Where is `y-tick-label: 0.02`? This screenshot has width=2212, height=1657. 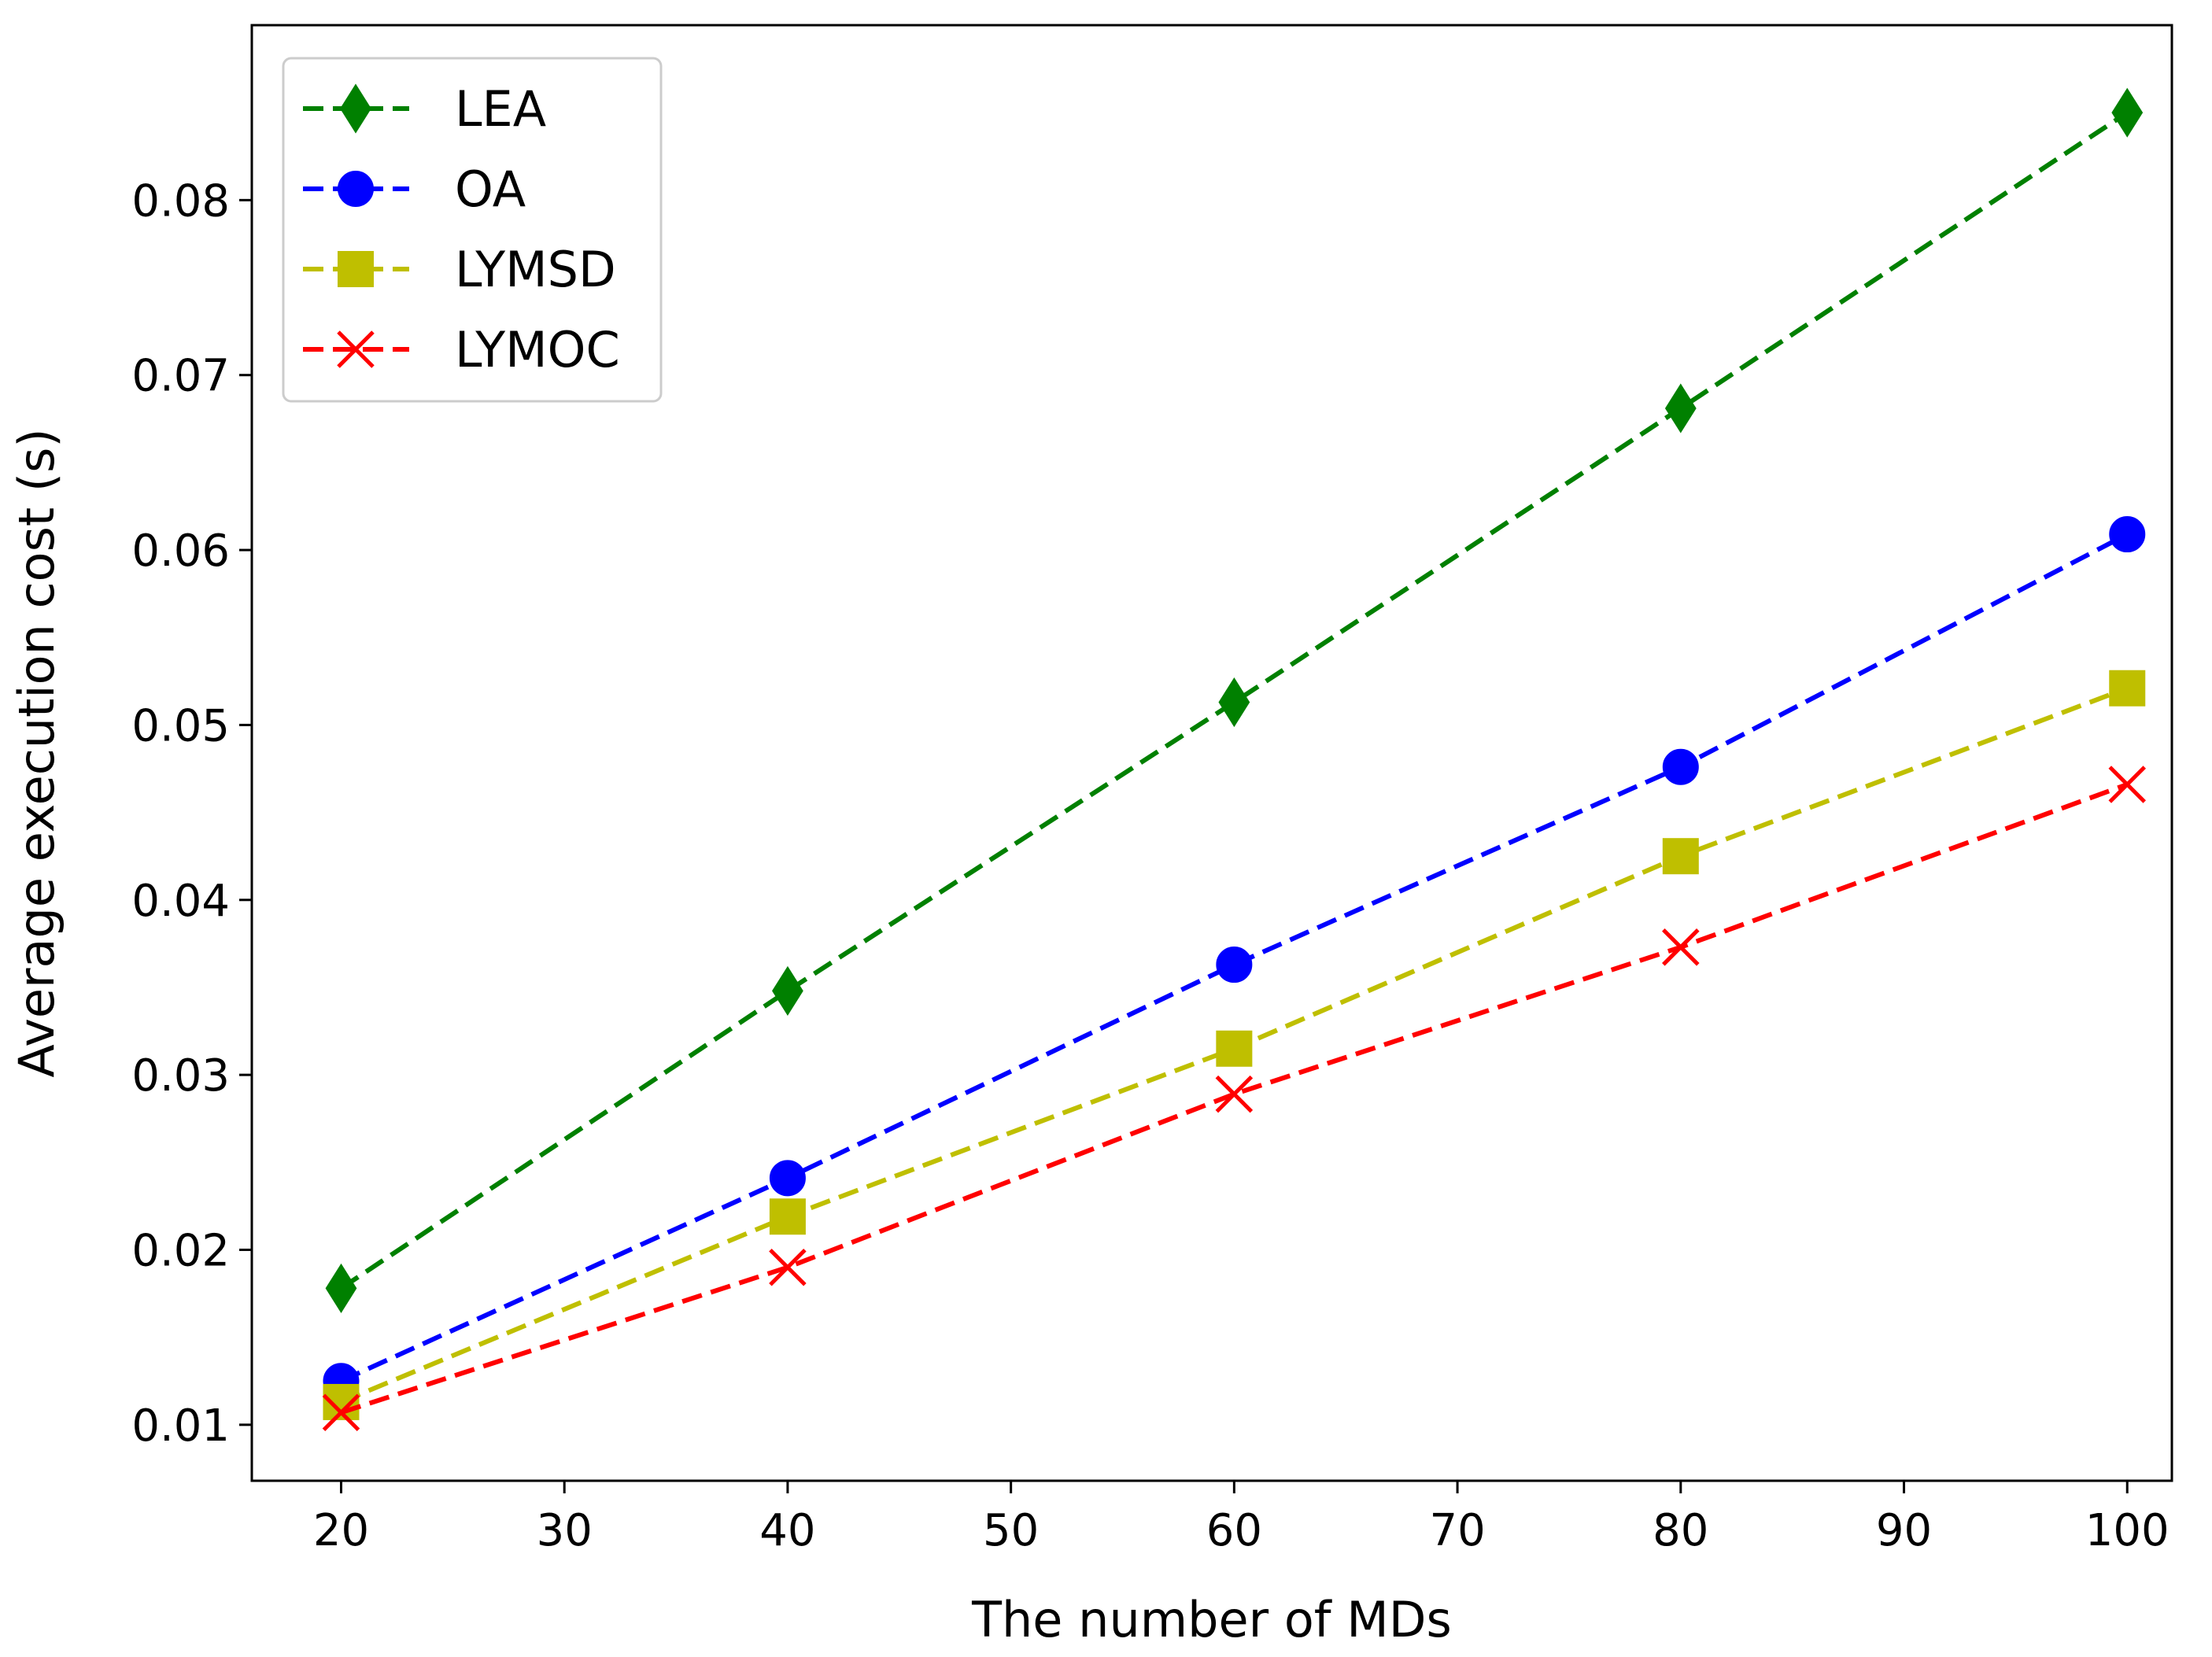
y-tick-label: 0.02 is located at coordinates (180, 1251).